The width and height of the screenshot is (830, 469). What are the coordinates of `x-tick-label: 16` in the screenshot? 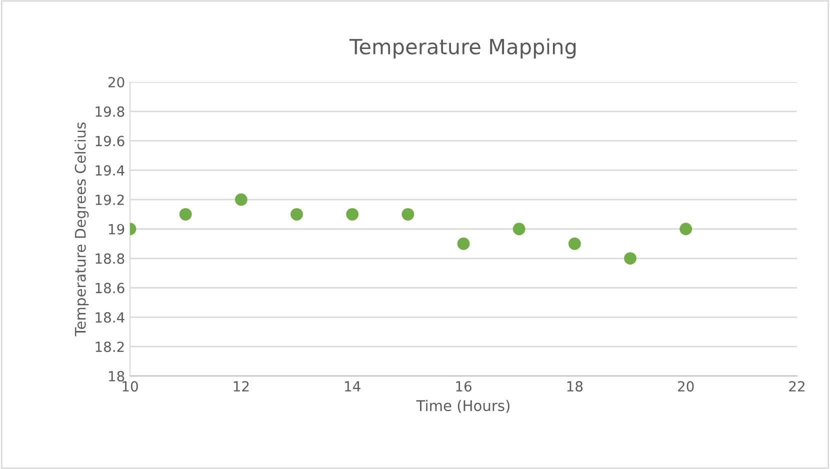 It's located at (464, 386).